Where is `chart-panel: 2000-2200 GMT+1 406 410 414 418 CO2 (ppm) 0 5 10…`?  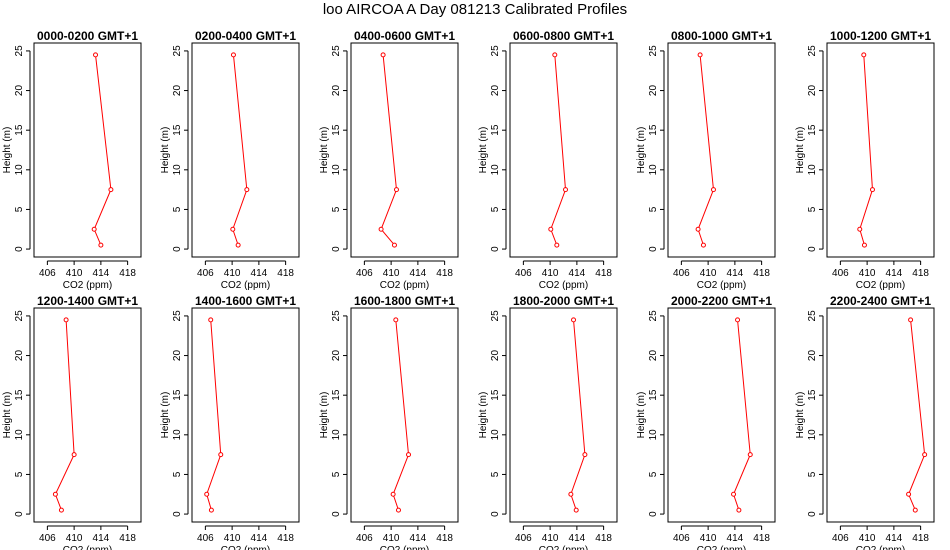
chart-panel: 2000-2200 GMT+1 406 410 414 418 CO2 (ppm) 0 5 10… is located at coordinates (706, 422).